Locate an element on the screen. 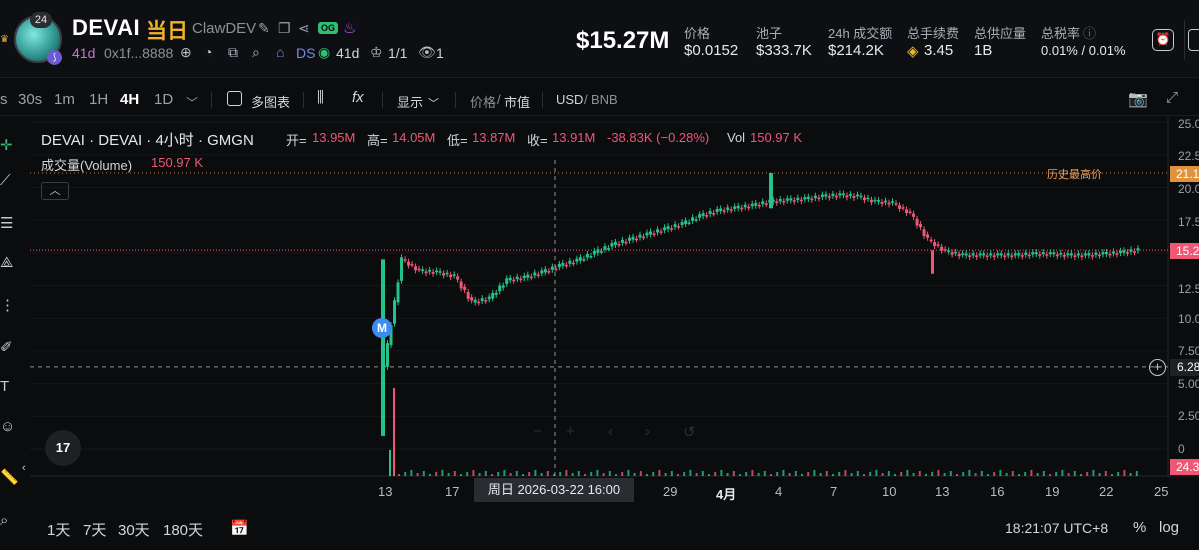 Image resolution: width=1199 pixels, height=550 pixels. search-icon: ⌕ is located at coordinates (256, 52).